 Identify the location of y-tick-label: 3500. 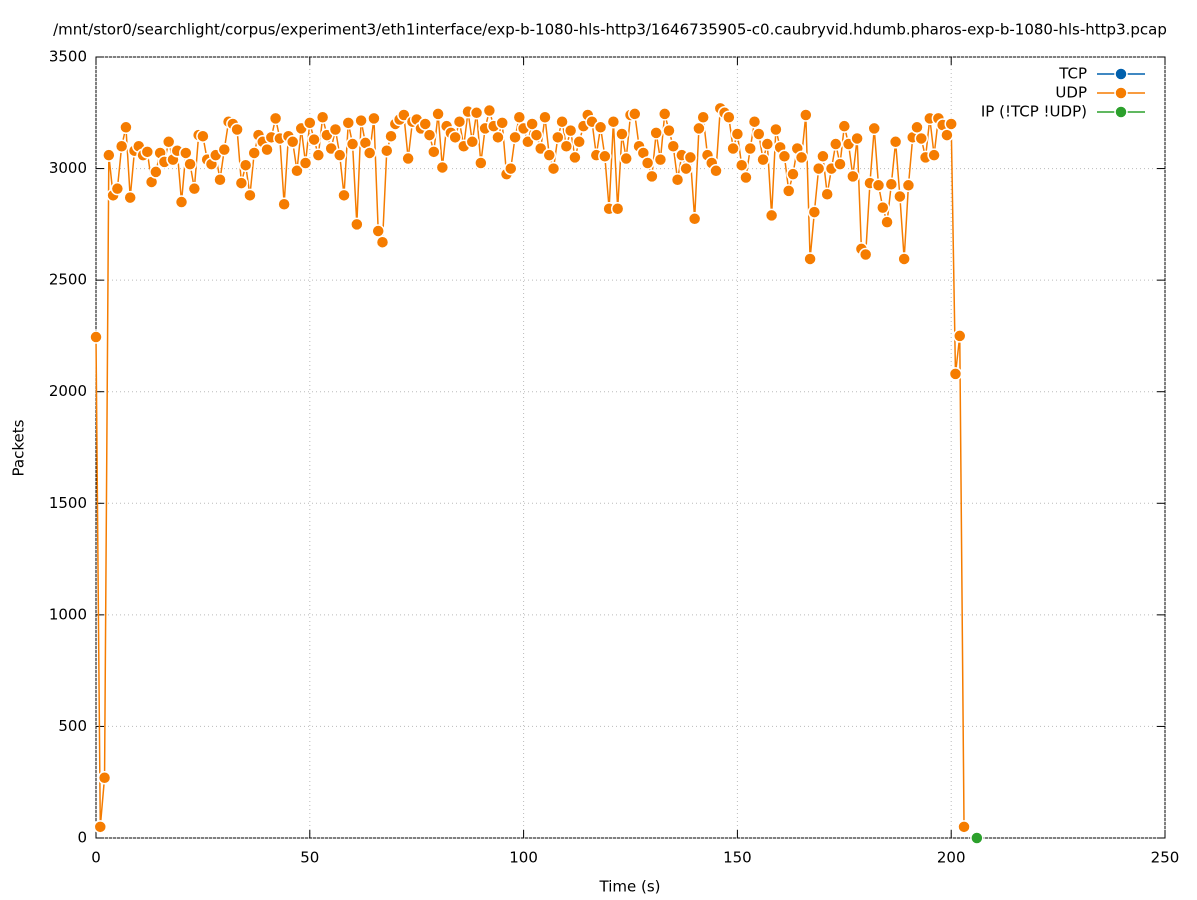
(68, 57).